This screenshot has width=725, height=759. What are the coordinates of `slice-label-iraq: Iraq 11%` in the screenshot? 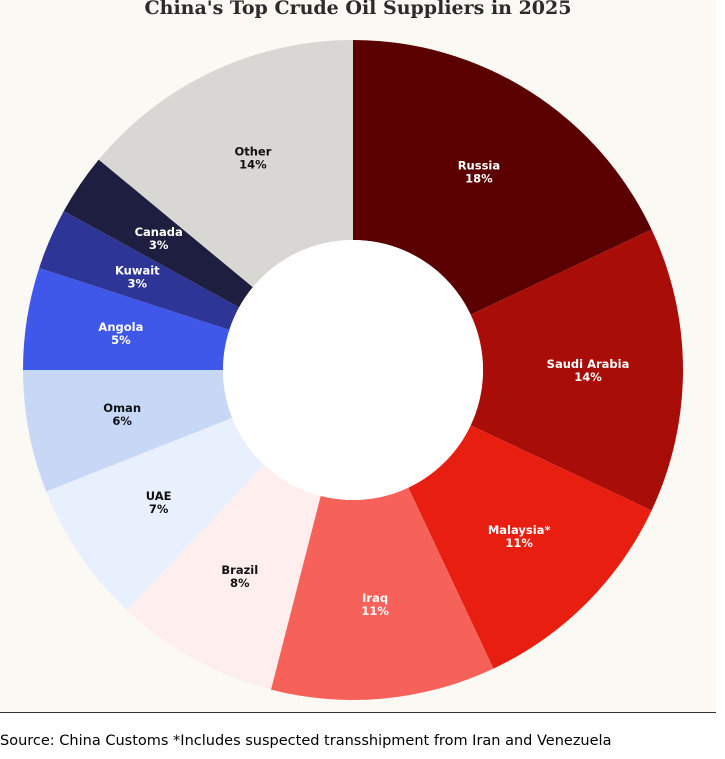 It's located at (375, 604).